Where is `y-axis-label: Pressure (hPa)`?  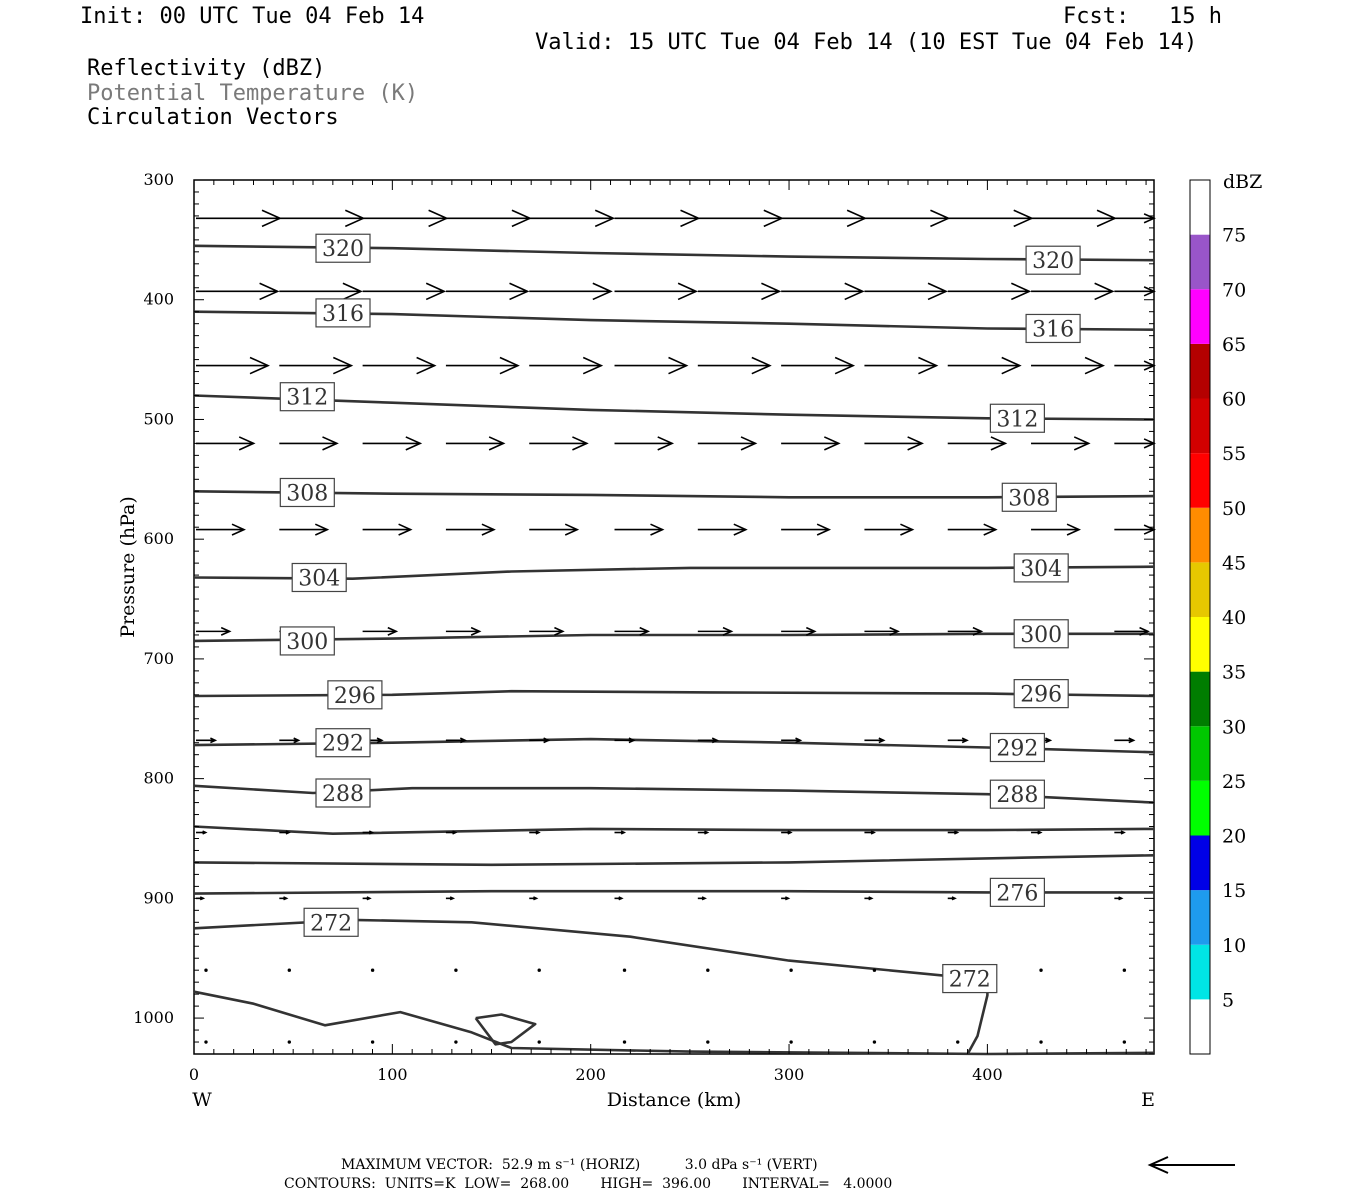
y-axis-label: Pressure (hPa) is located at coordinates (128, 567).